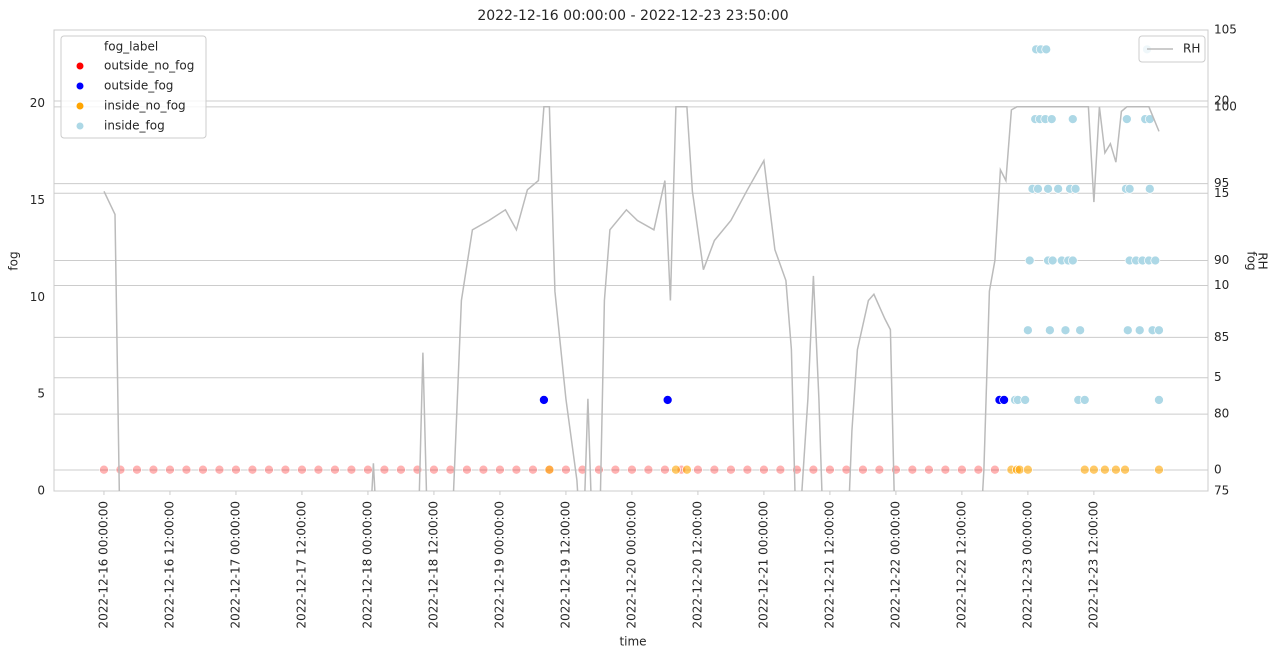 Image resolution: width=1275 pixels, height=662 pixels. I want to click on y2-tick-label: 105, so click(1225, 30).